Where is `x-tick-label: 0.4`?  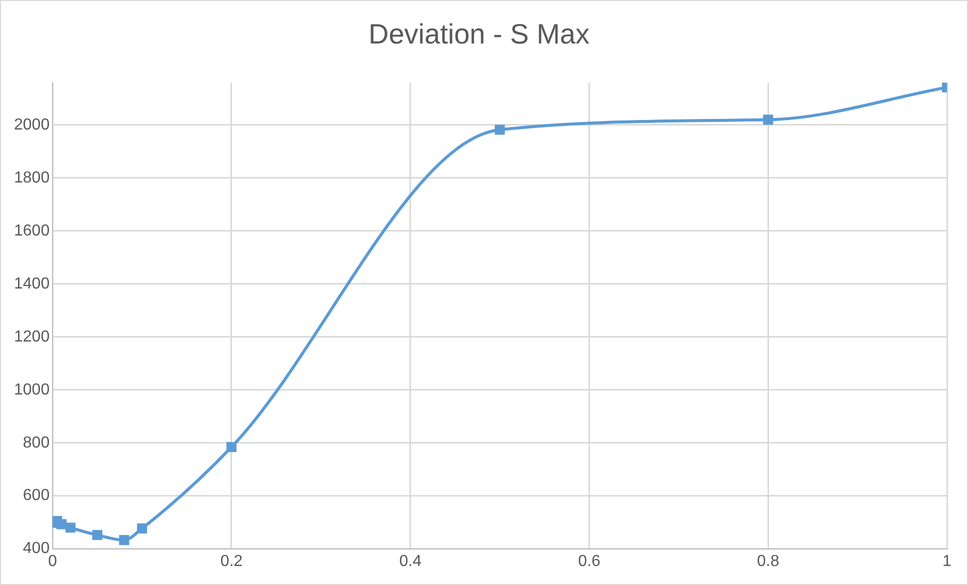
x-tick-label: 0.4 is located at coordinates (410, 561).